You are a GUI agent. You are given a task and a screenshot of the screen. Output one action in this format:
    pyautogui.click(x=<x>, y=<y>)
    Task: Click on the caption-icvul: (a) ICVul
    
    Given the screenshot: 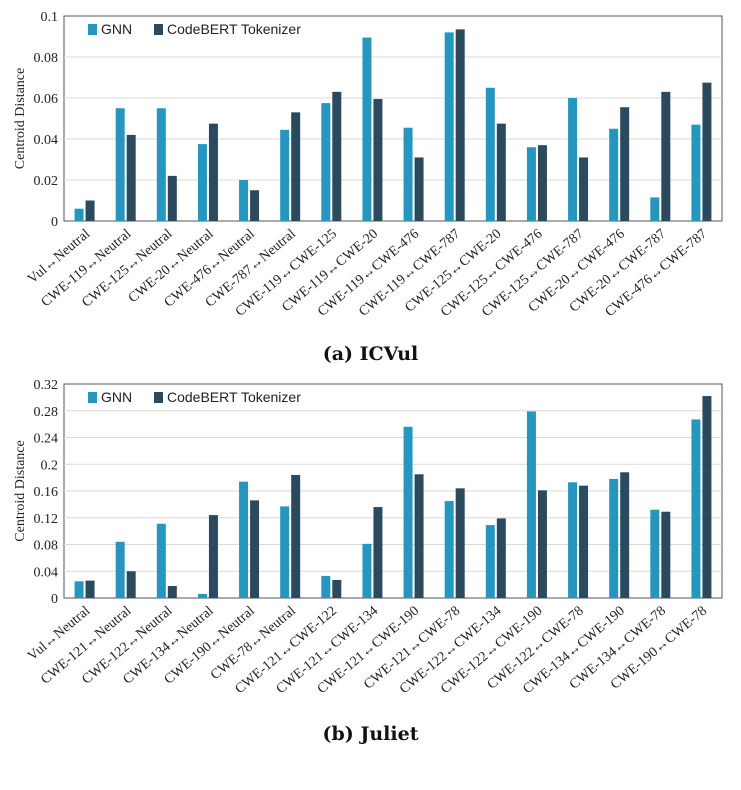 What is the action you would take?
    pyautogui.click(x=370, y=354)
    